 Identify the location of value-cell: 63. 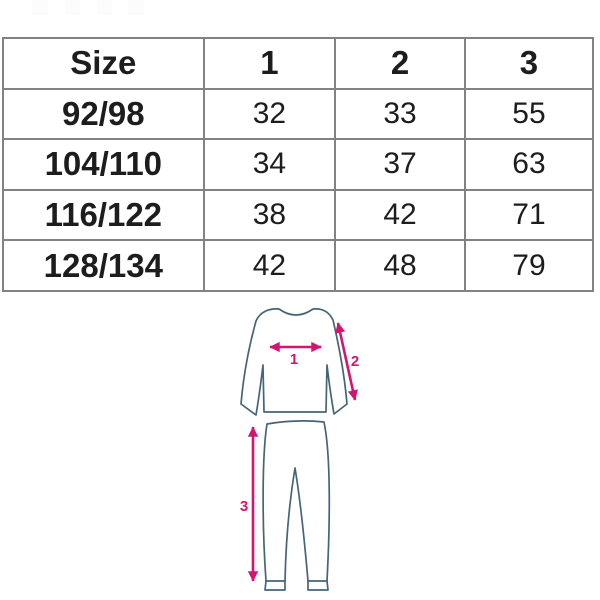
(529, 164).